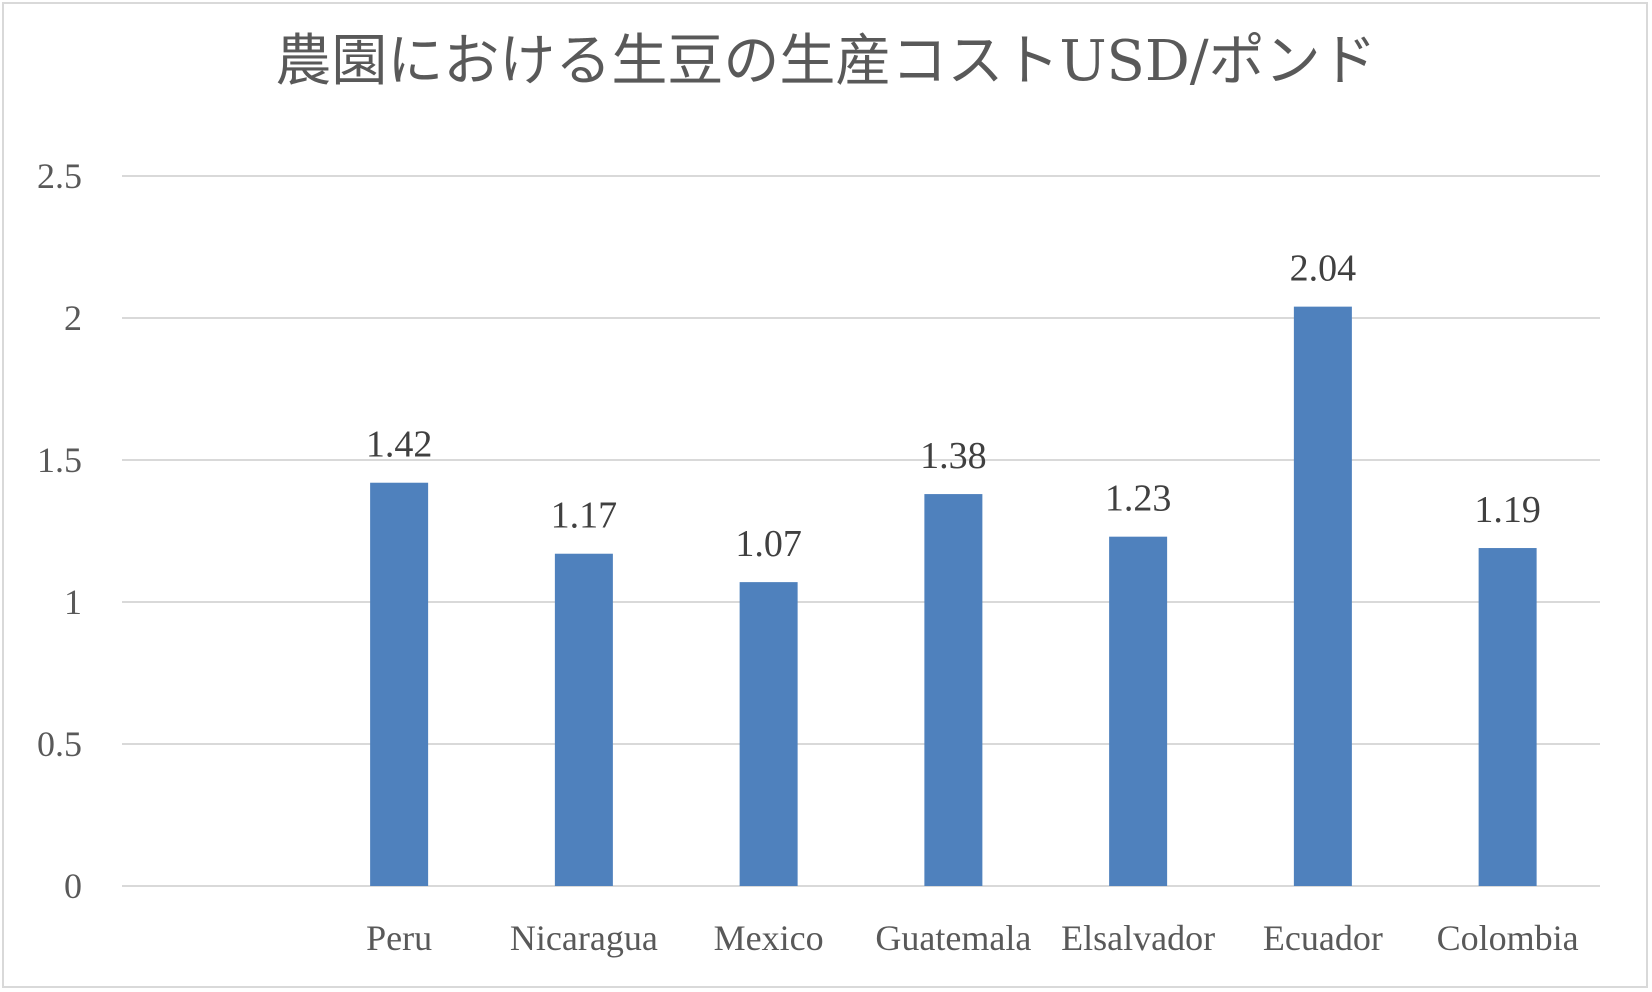  Describe the element at coordinates (1138, 938) in the screenshot. I see `x-tick-label: Elsalvador` at that location.